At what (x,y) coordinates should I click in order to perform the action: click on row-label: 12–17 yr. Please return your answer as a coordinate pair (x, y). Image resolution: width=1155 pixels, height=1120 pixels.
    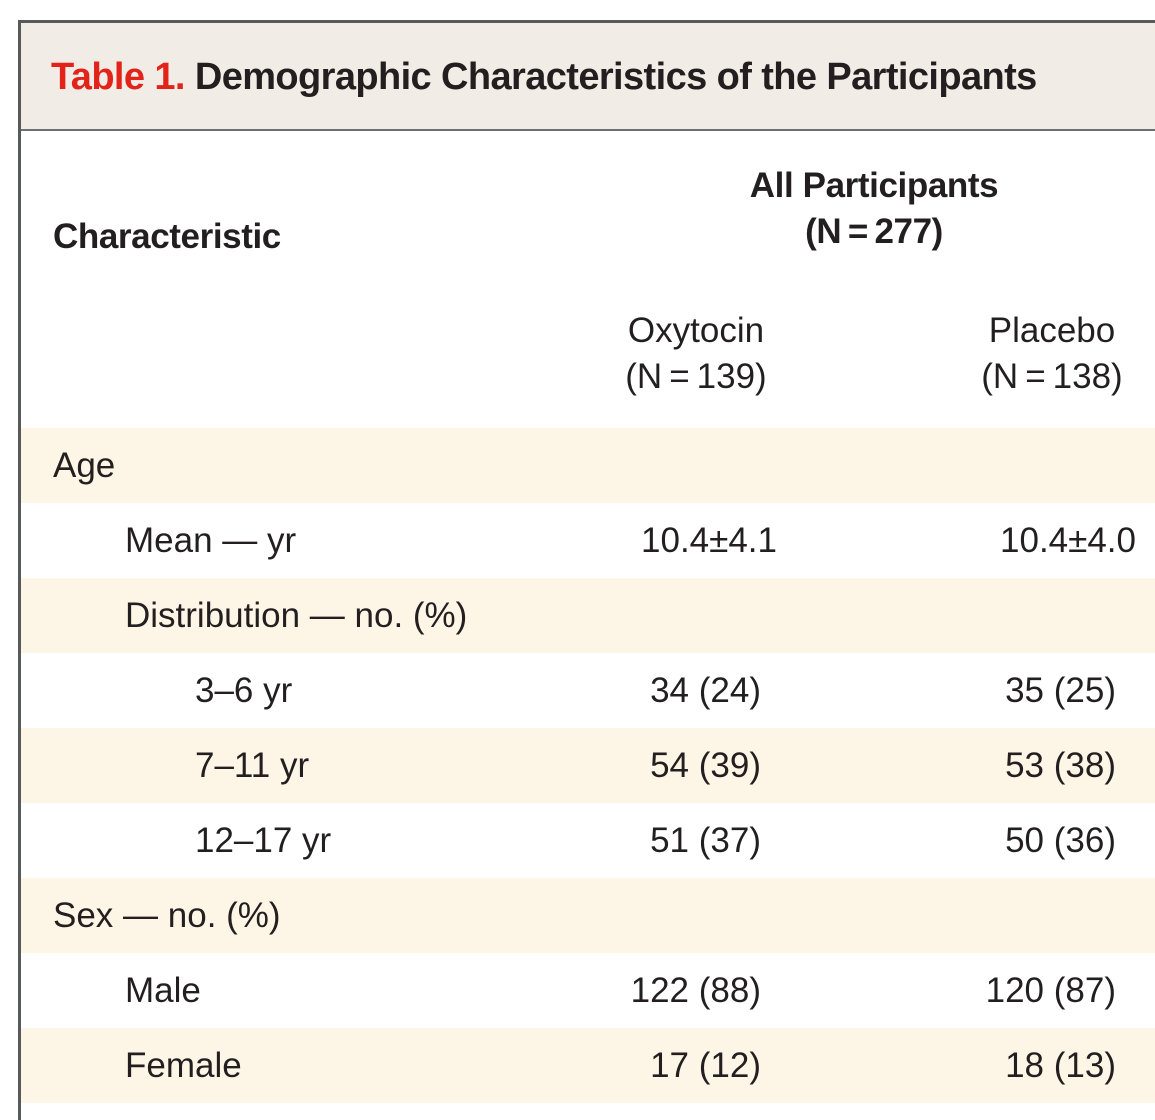
    Looking at the image, I should click on (263, 840).